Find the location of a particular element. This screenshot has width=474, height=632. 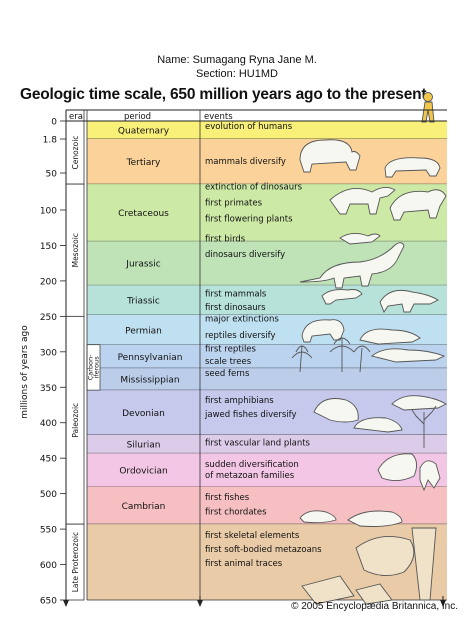

y-tick-label-6: 250 is located at coordinates (48, 318).